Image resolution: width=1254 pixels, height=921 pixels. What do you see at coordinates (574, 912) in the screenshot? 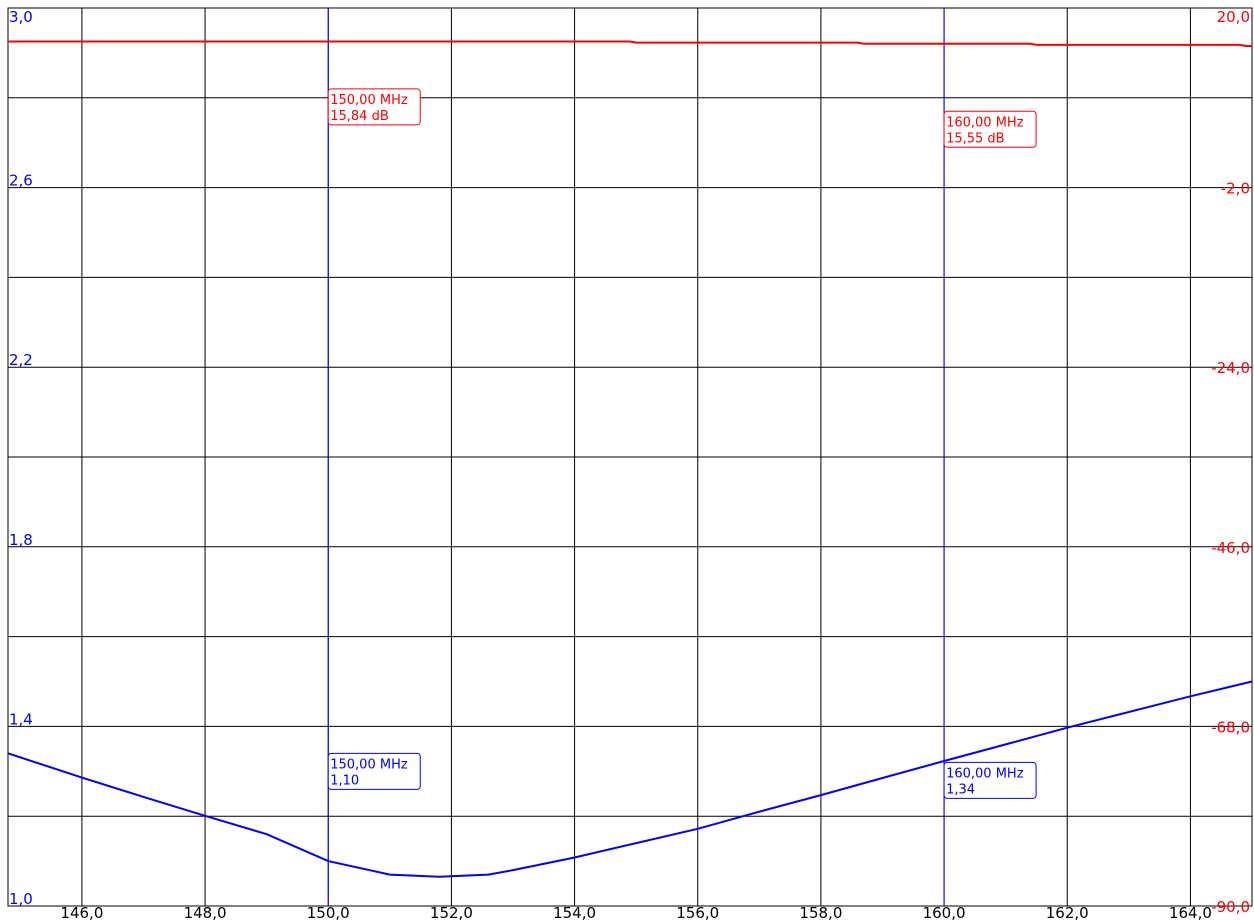
I see `x-tick-label: 154,0` at bounding box center [574, 912].